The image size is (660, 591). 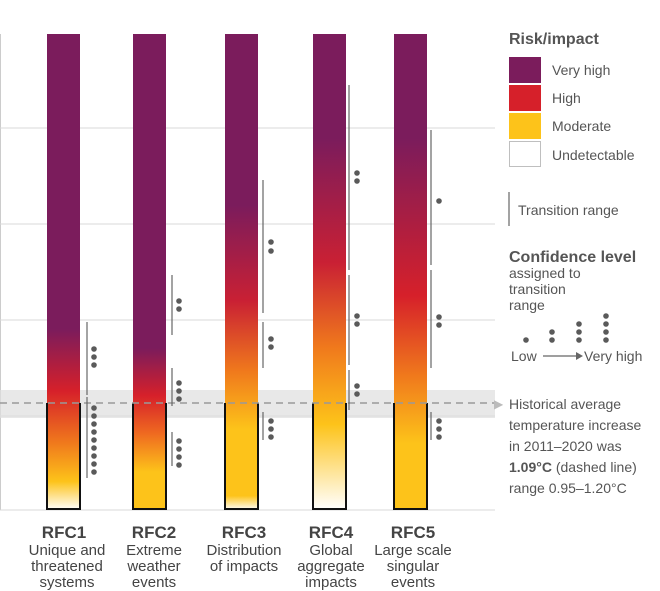 I want to click on rfc4-title: RFC4, so click(x=331, y=532).